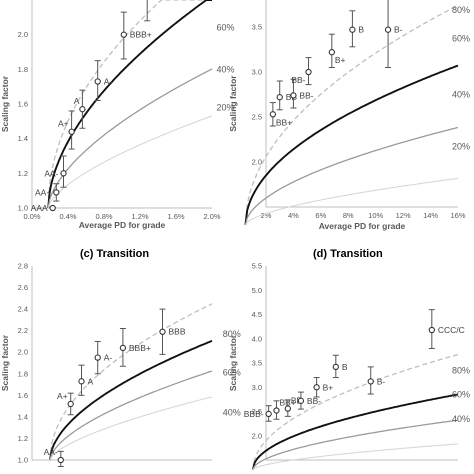 The height and width of the screenshot is (474, 474). What do you see at coordinates (293, 215) in the screenshot?
I see `x-tick-label: 4%` at bounding box center [293, 215].